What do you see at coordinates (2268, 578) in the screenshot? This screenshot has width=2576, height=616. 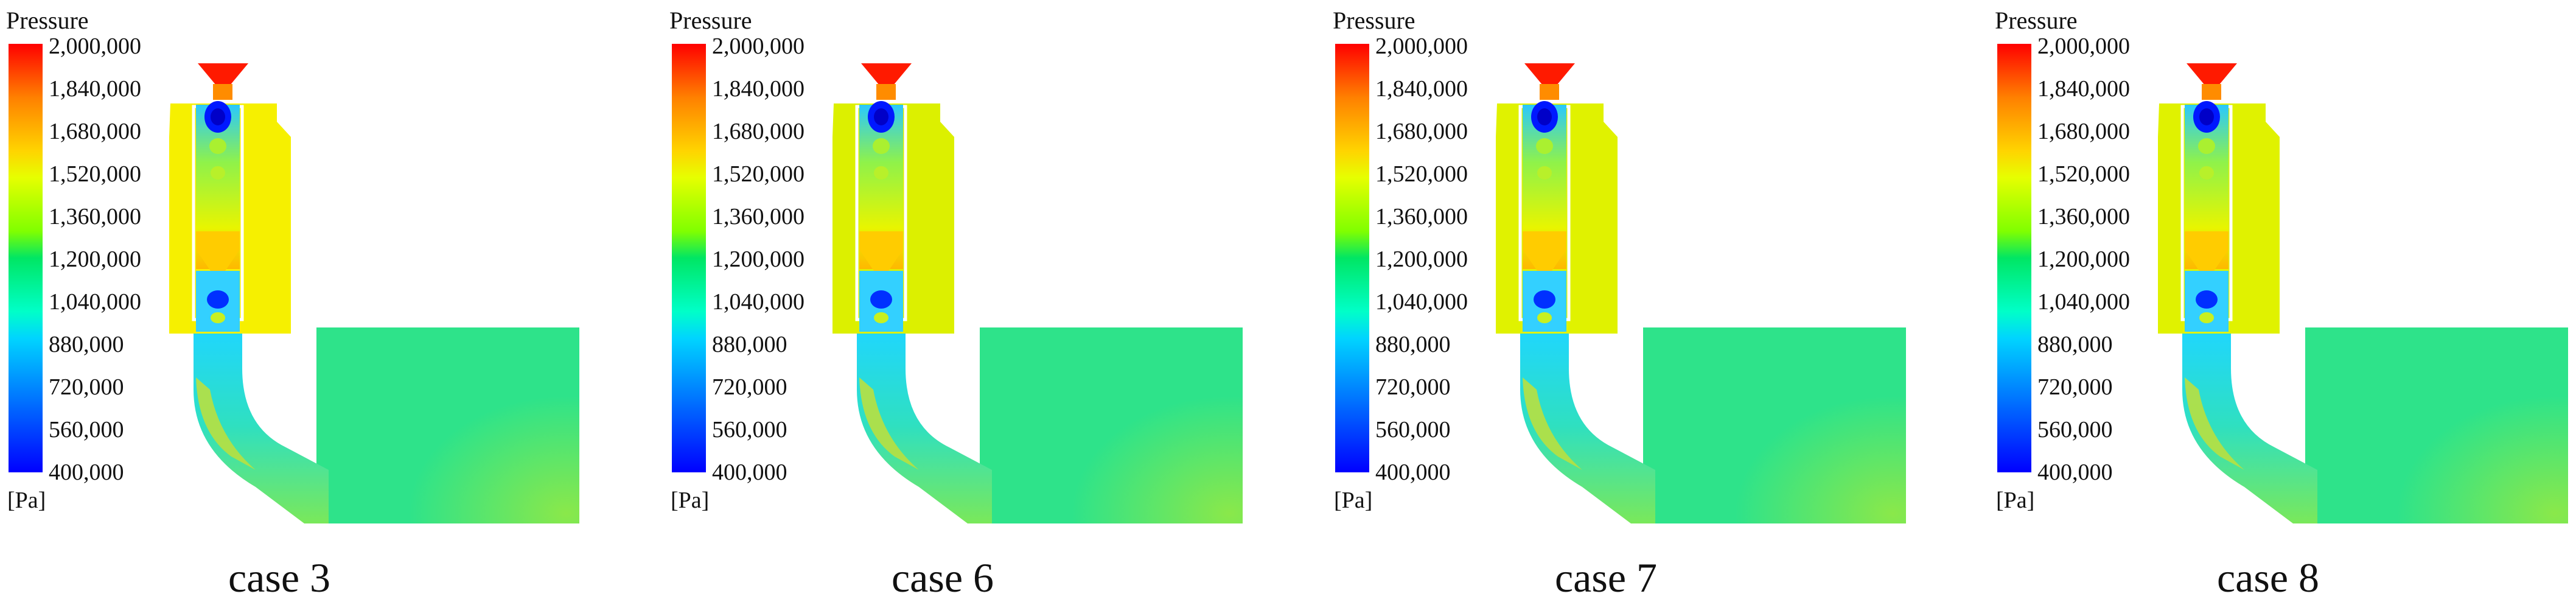 I see `case-label: case 8` at bounding box center [2268, 578].